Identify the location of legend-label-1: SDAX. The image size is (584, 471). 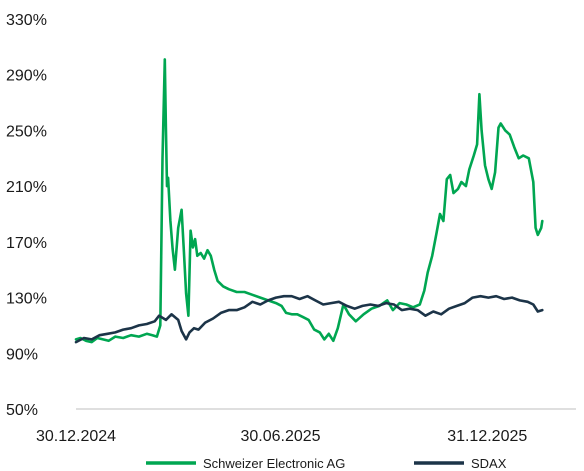
(489, 463).